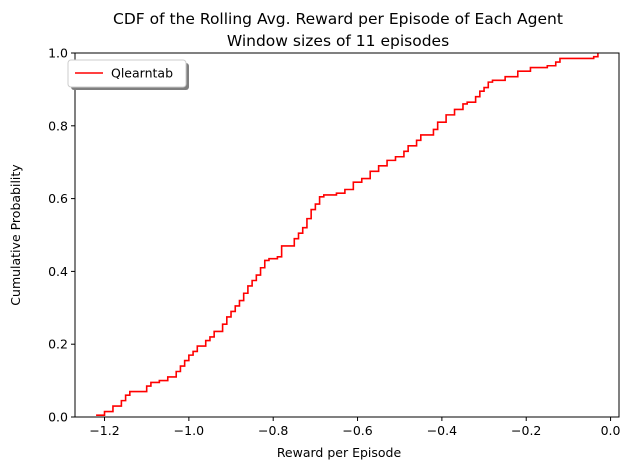  I want to click on y-tick-label: 1.0, so click(58, 53).